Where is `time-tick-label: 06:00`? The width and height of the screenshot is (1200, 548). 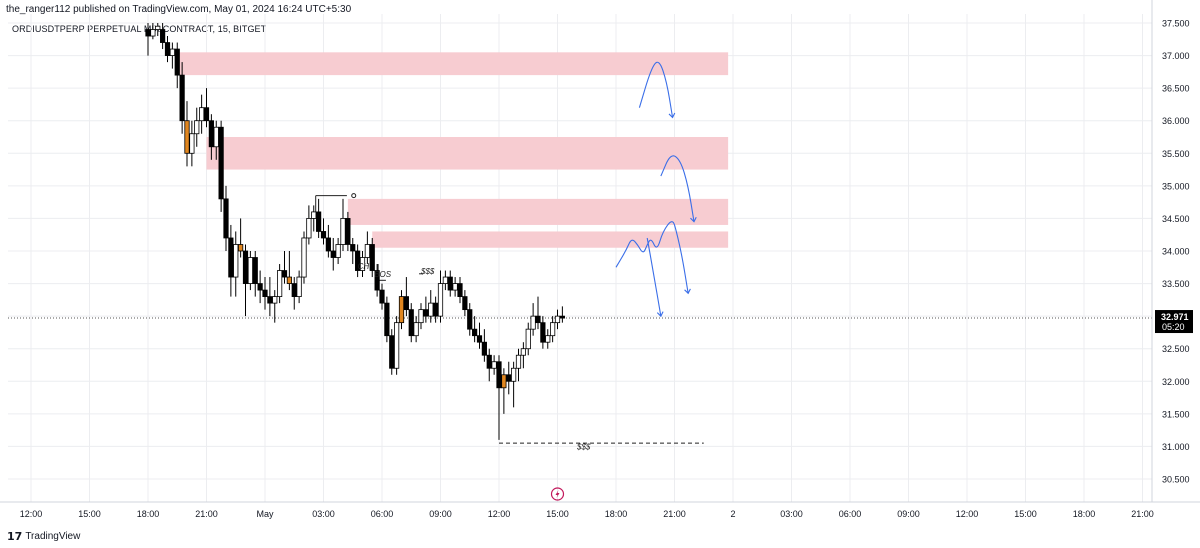 time-tick-label: 06:00 is located at coordinates (382, 514).